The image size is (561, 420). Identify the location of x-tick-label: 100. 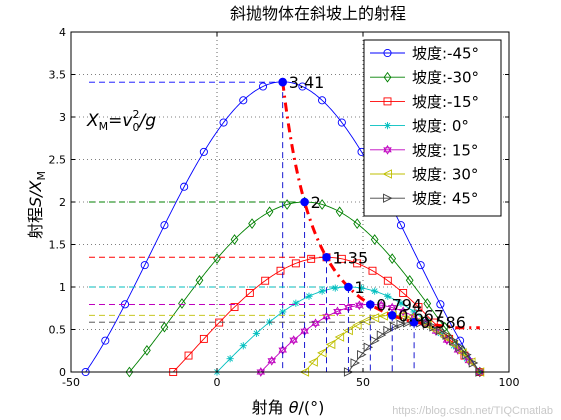
(509, 382).